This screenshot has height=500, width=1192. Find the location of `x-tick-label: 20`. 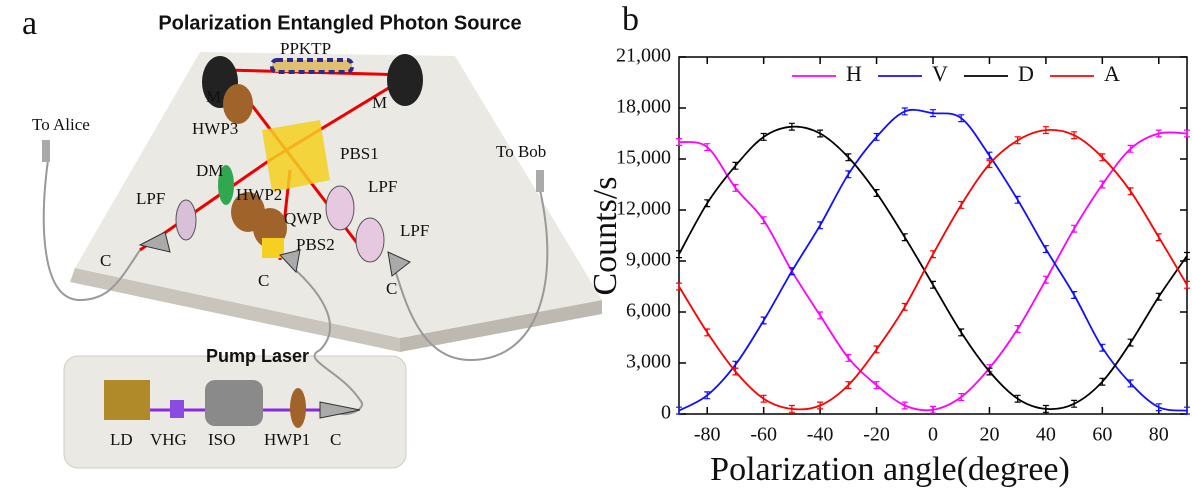

x-tick-label: 20 is located at coordinates (989, 435).